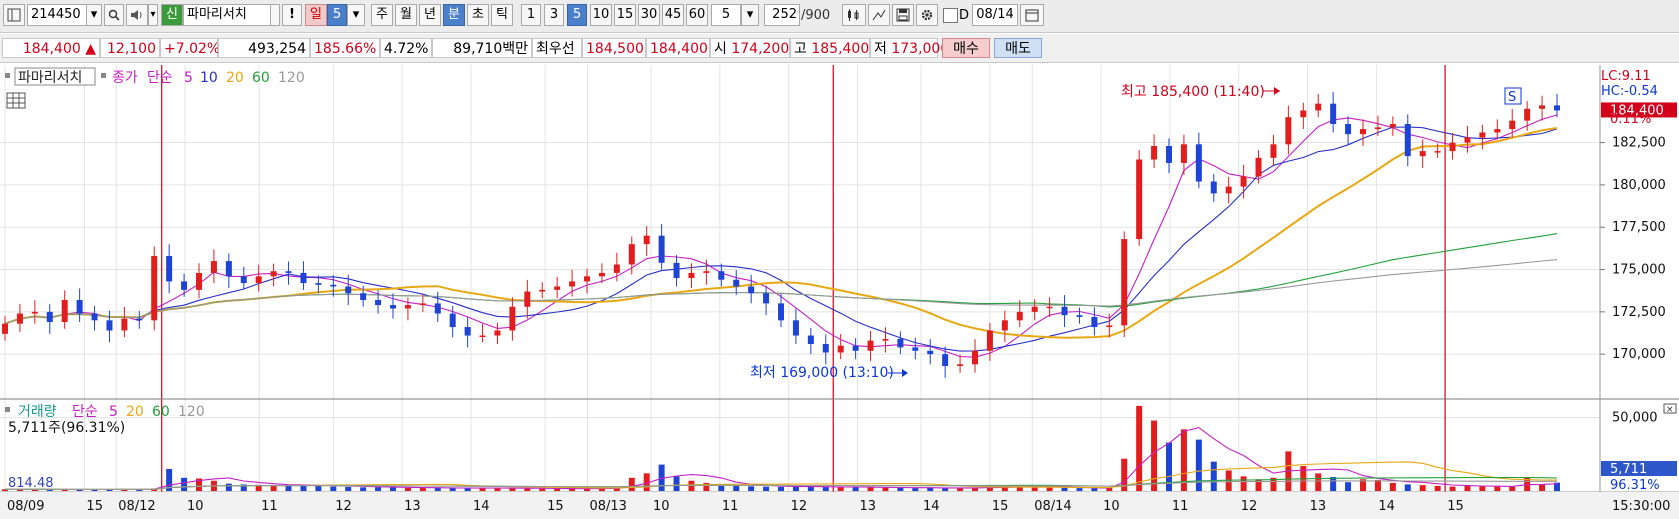 This screenshot has height=519, width=1679. What do you see at coordinates (292, 15) in the screenshot?
I see `alert-button: !` at bounding box center [292, 15].